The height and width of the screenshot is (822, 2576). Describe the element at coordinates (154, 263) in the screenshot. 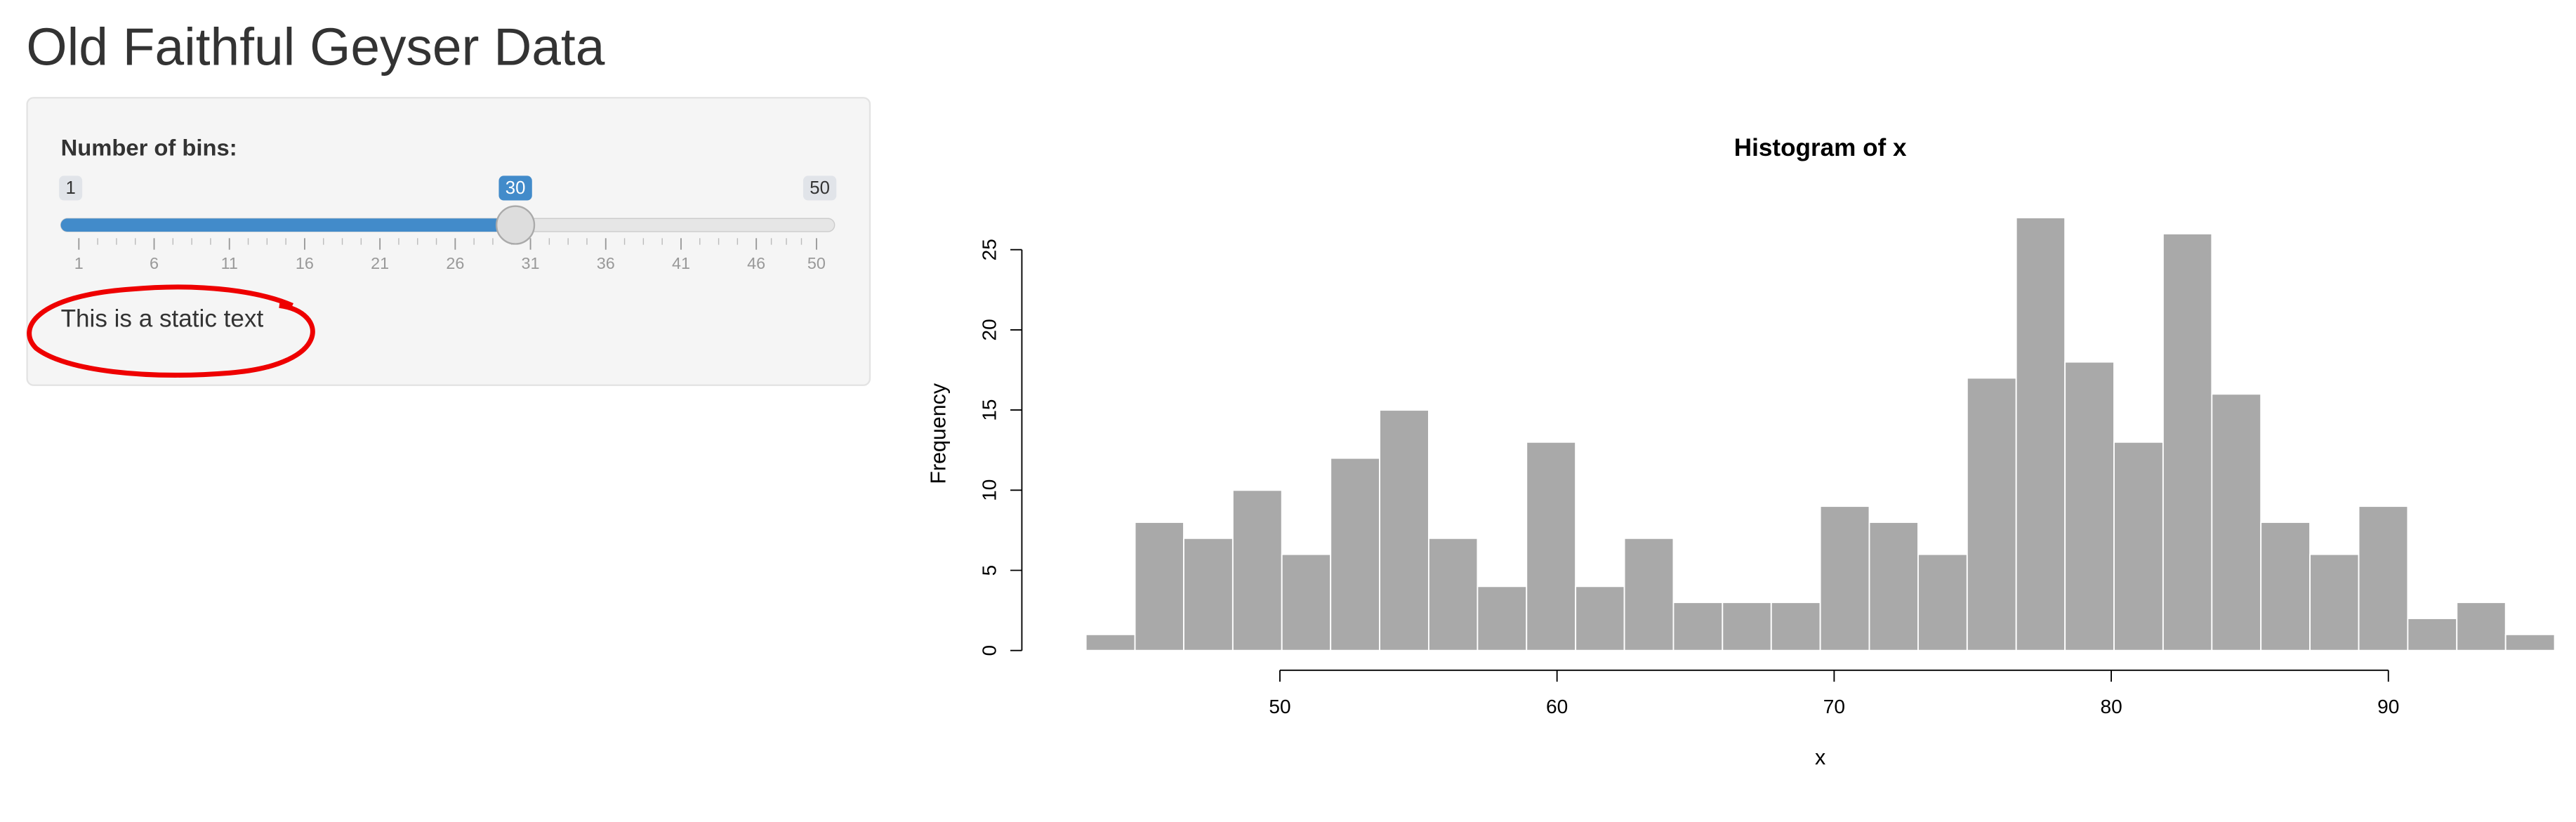

I see `slider-tick-label: 6` at that location.